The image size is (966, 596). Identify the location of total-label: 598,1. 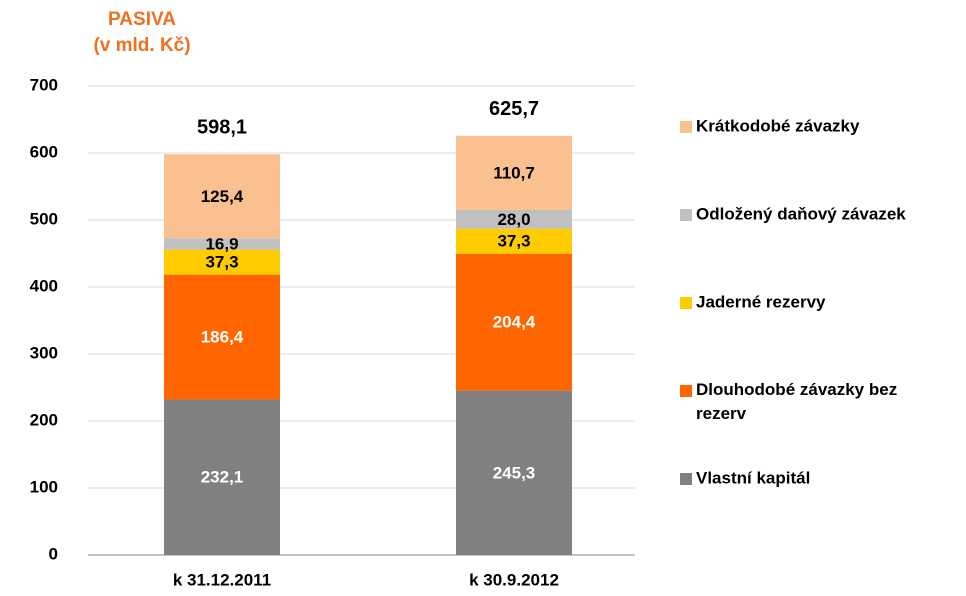
(222, 128).